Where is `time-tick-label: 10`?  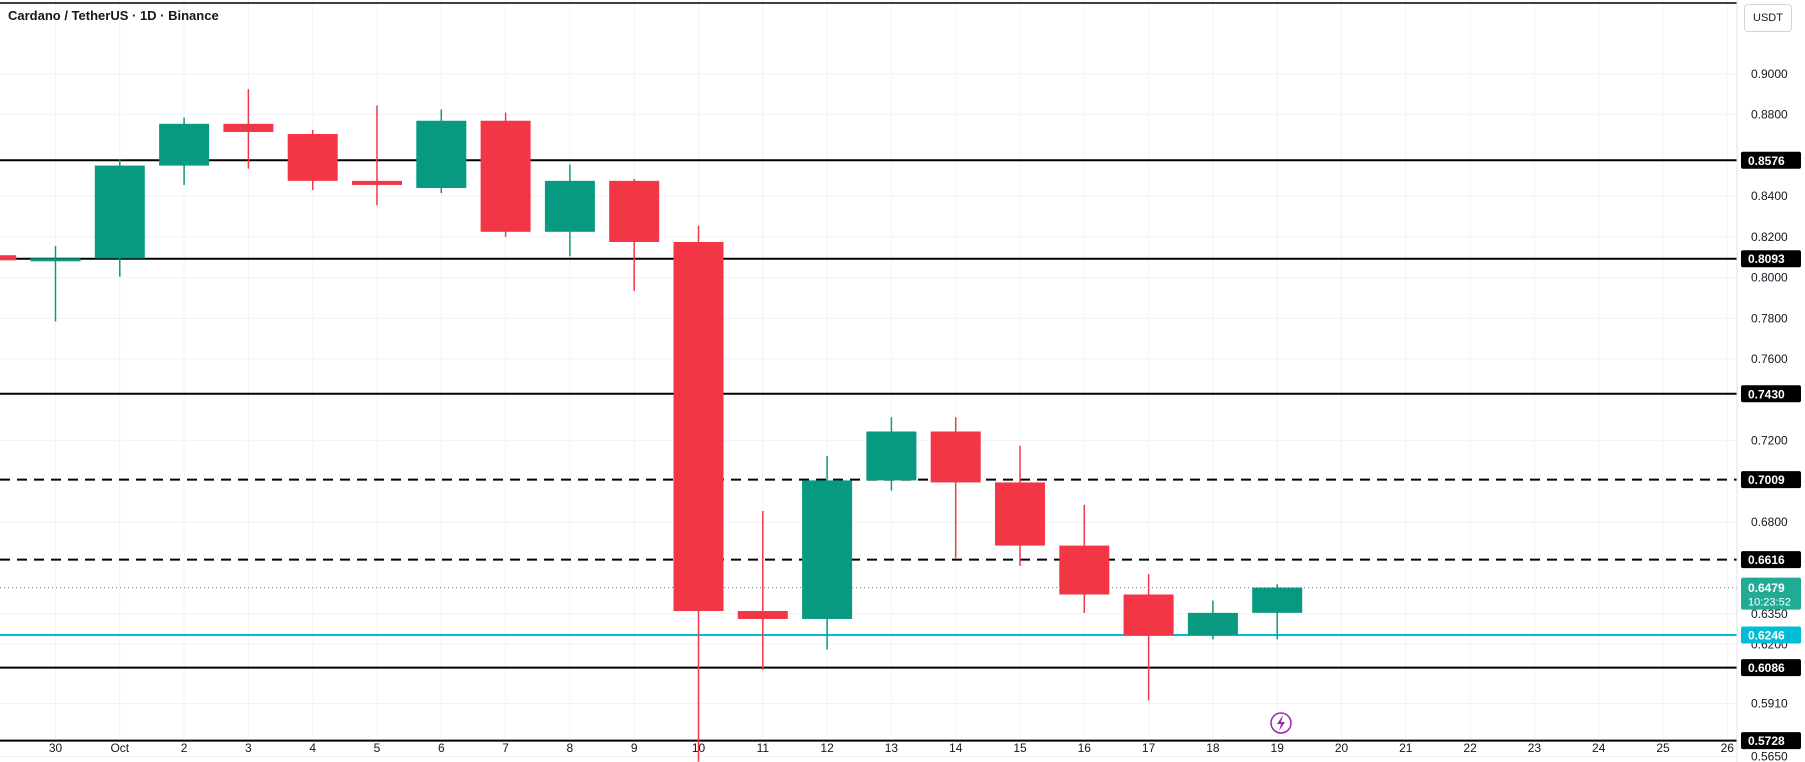 time-tick-label: 10 is located at coordinates (699, 748).